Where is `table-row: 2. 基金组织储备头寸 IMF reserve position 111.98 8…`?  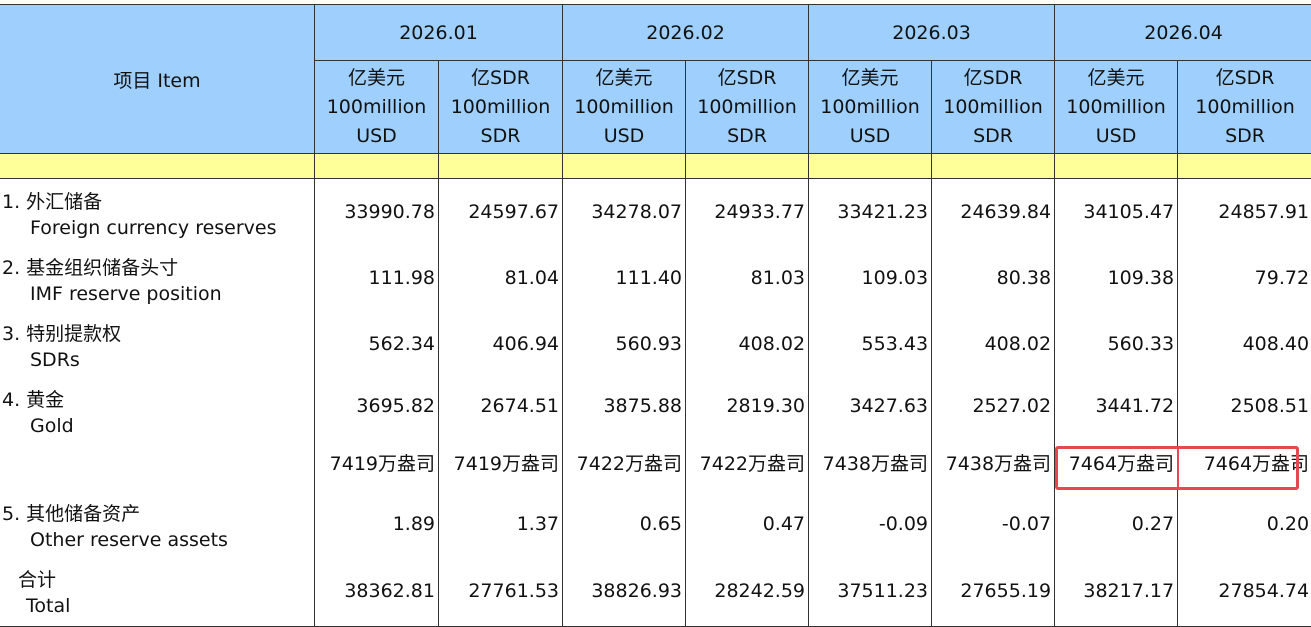
table-row: 2. 基金组织储备头寸 IMF reserve position 111.98 8… is located at coordinates (655, 277).